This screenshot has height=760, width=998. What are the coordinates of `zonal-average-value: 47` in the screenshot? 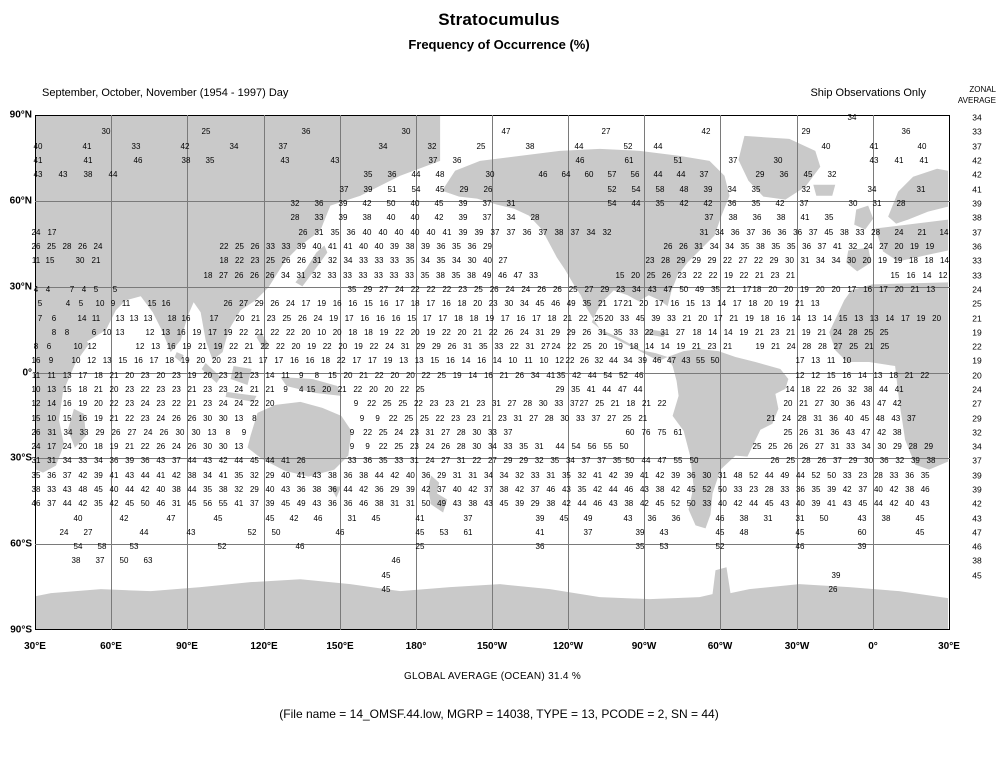 It's located at (976, 533).